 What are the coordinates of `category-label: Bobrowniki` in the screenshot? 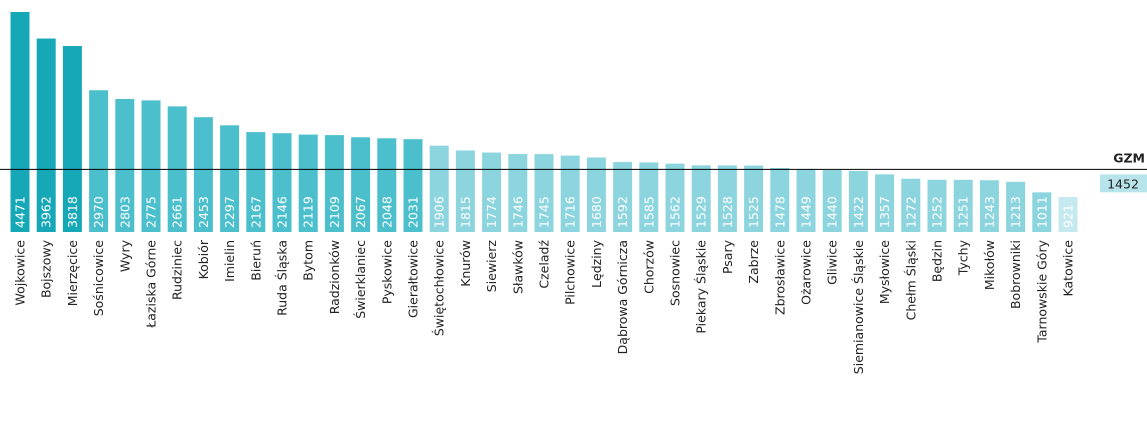 It's located at (1015, 274).